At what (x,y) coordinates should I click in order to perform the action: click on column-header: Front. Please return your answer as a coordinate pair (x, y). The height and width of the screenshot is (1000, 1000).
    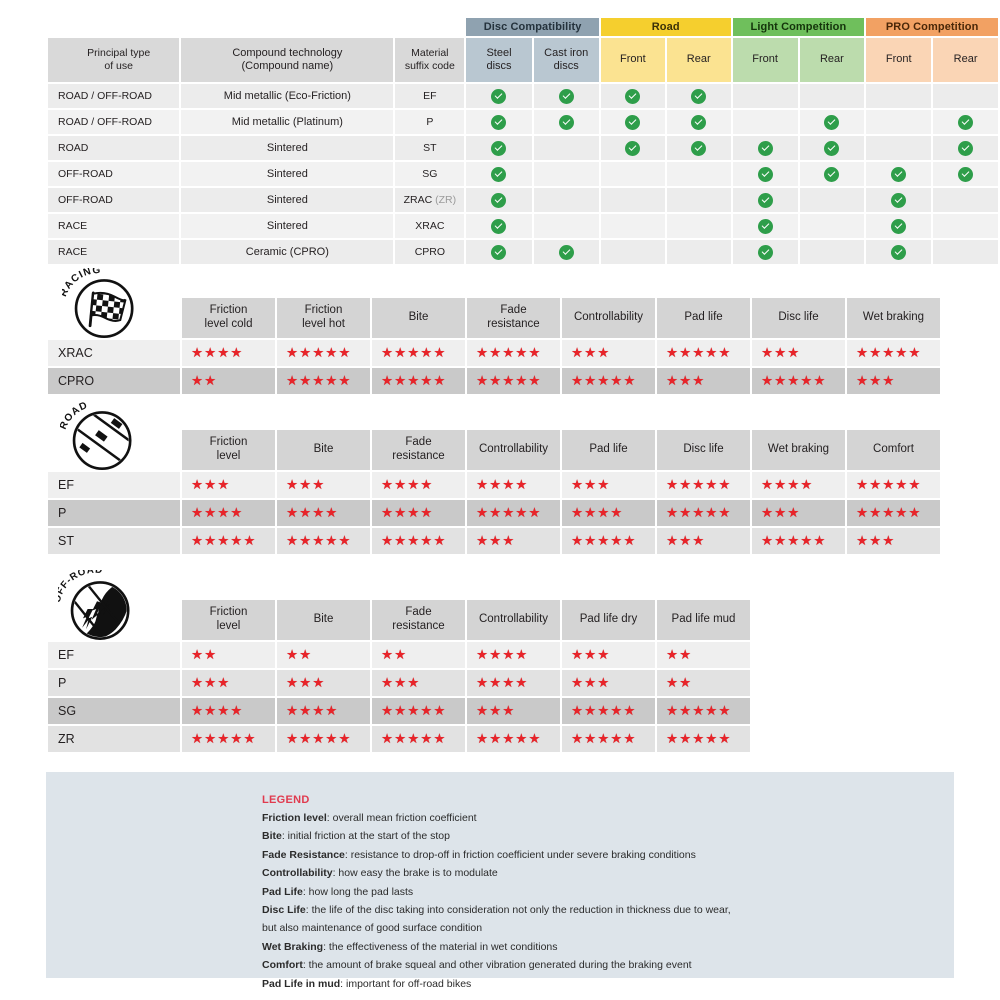
    Looking at the image, I should click on (765, 60).